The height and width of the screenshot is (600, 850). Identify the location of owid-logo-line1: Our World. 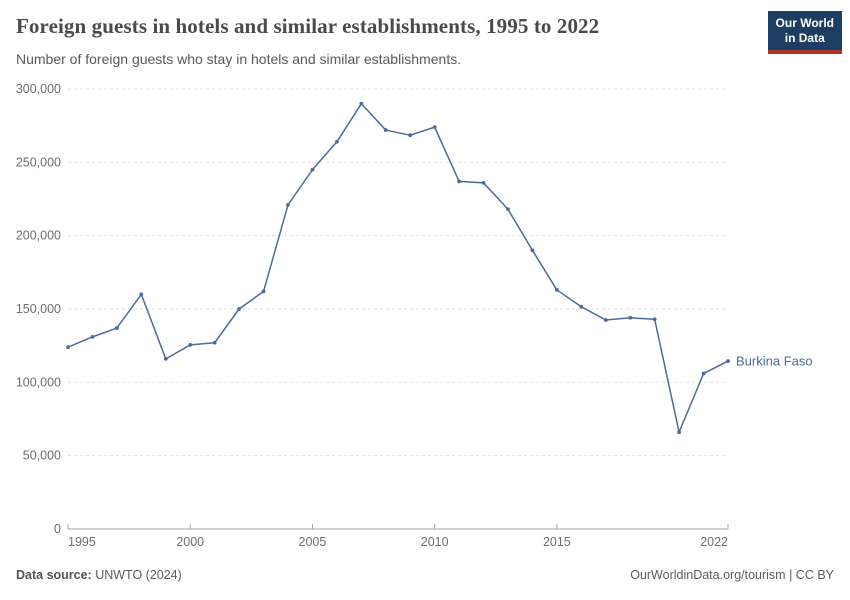
(804, 23).